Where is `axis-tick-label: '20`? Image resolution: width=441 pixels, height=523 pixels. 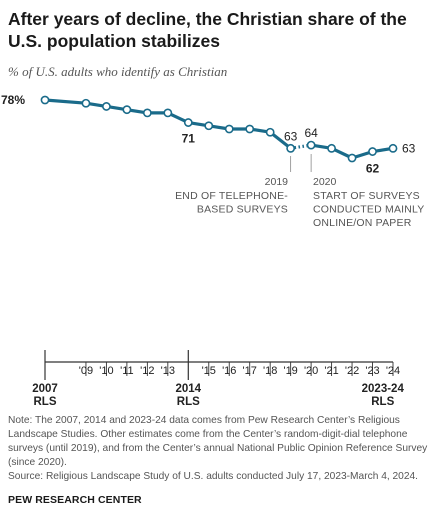 axis-tick-label: '20 is located at coordinates (311, 371).